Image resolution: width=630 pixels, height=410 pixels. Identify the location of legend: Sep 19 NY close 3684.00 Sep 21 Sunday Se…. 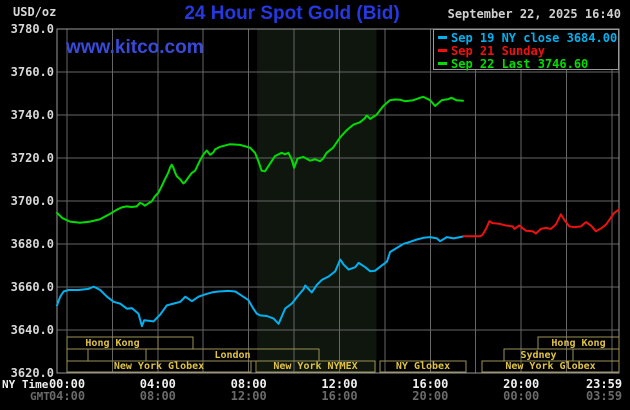
(526, 50).